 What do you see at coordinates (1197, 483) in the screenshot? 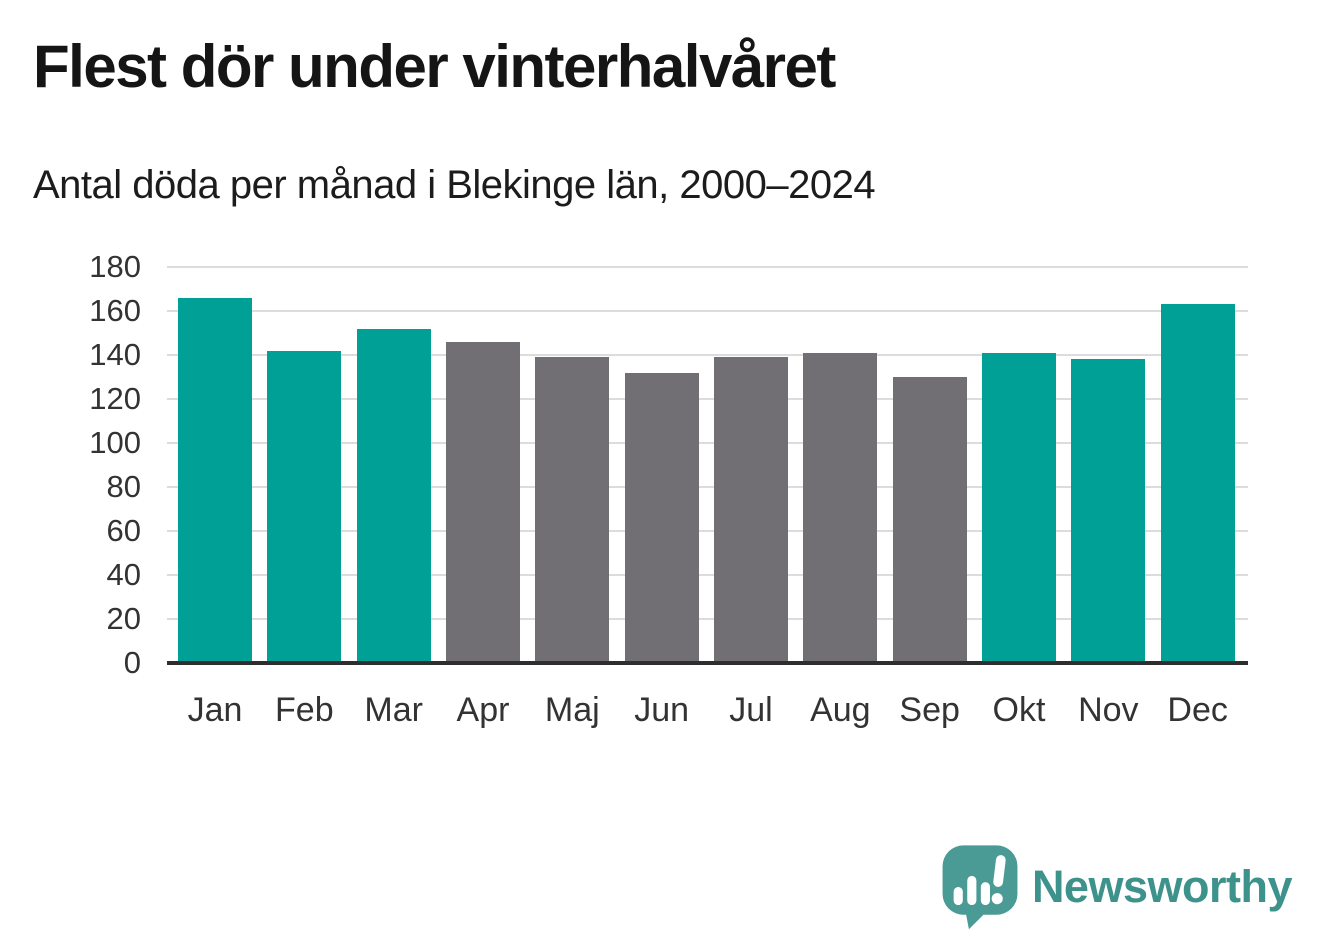
I see `bar-dec` at bounding box center [1197, 483].